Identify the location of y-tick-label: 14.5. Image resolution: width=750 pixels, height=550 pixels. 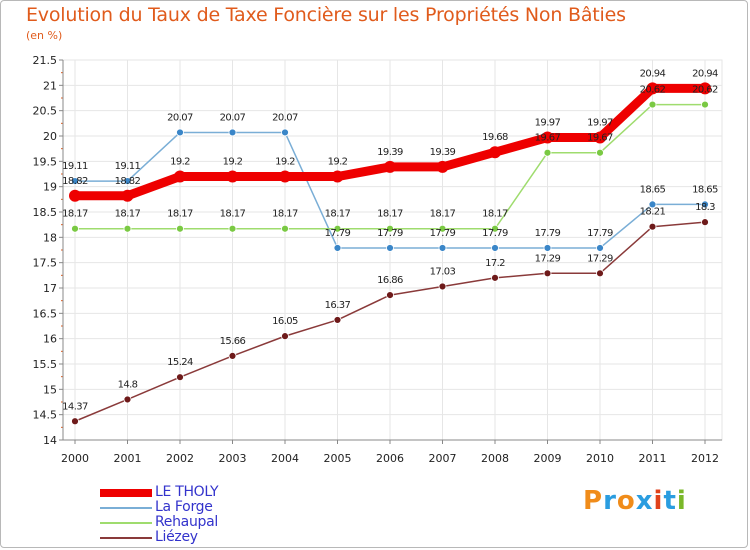
(45, 415).